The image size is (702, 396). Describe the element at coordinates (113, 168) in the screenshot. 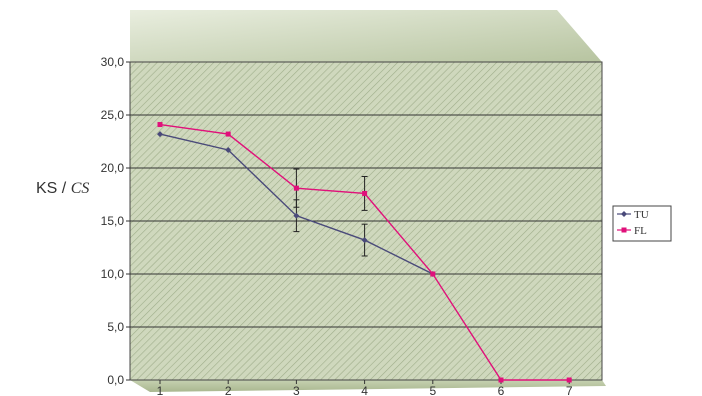

I see `y-tick-label: 20,0` at that location.